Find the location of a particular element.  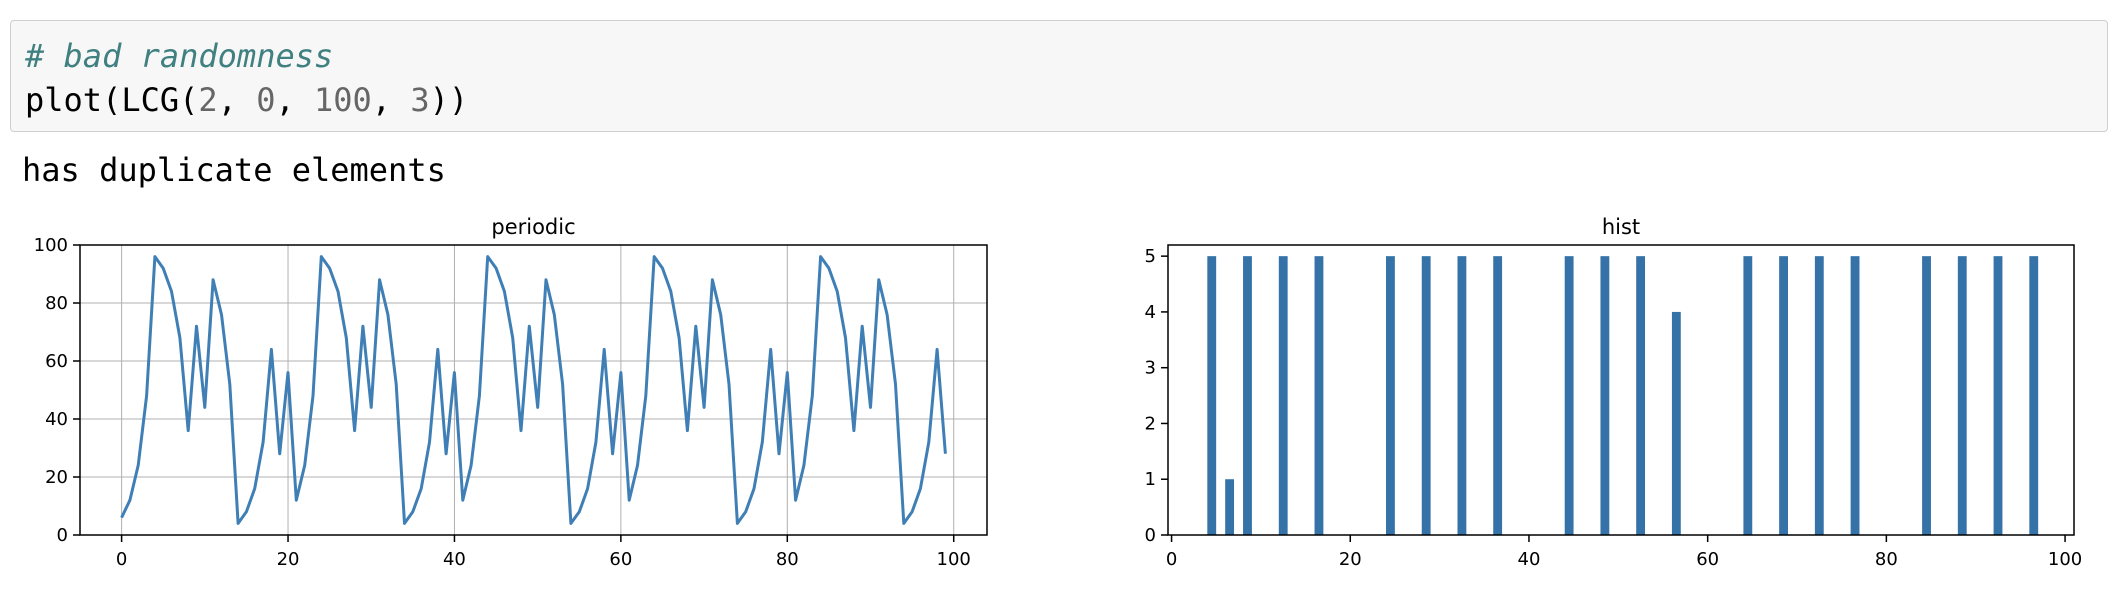

y-tick-label: 3 is located at coordinates (1150, 368).